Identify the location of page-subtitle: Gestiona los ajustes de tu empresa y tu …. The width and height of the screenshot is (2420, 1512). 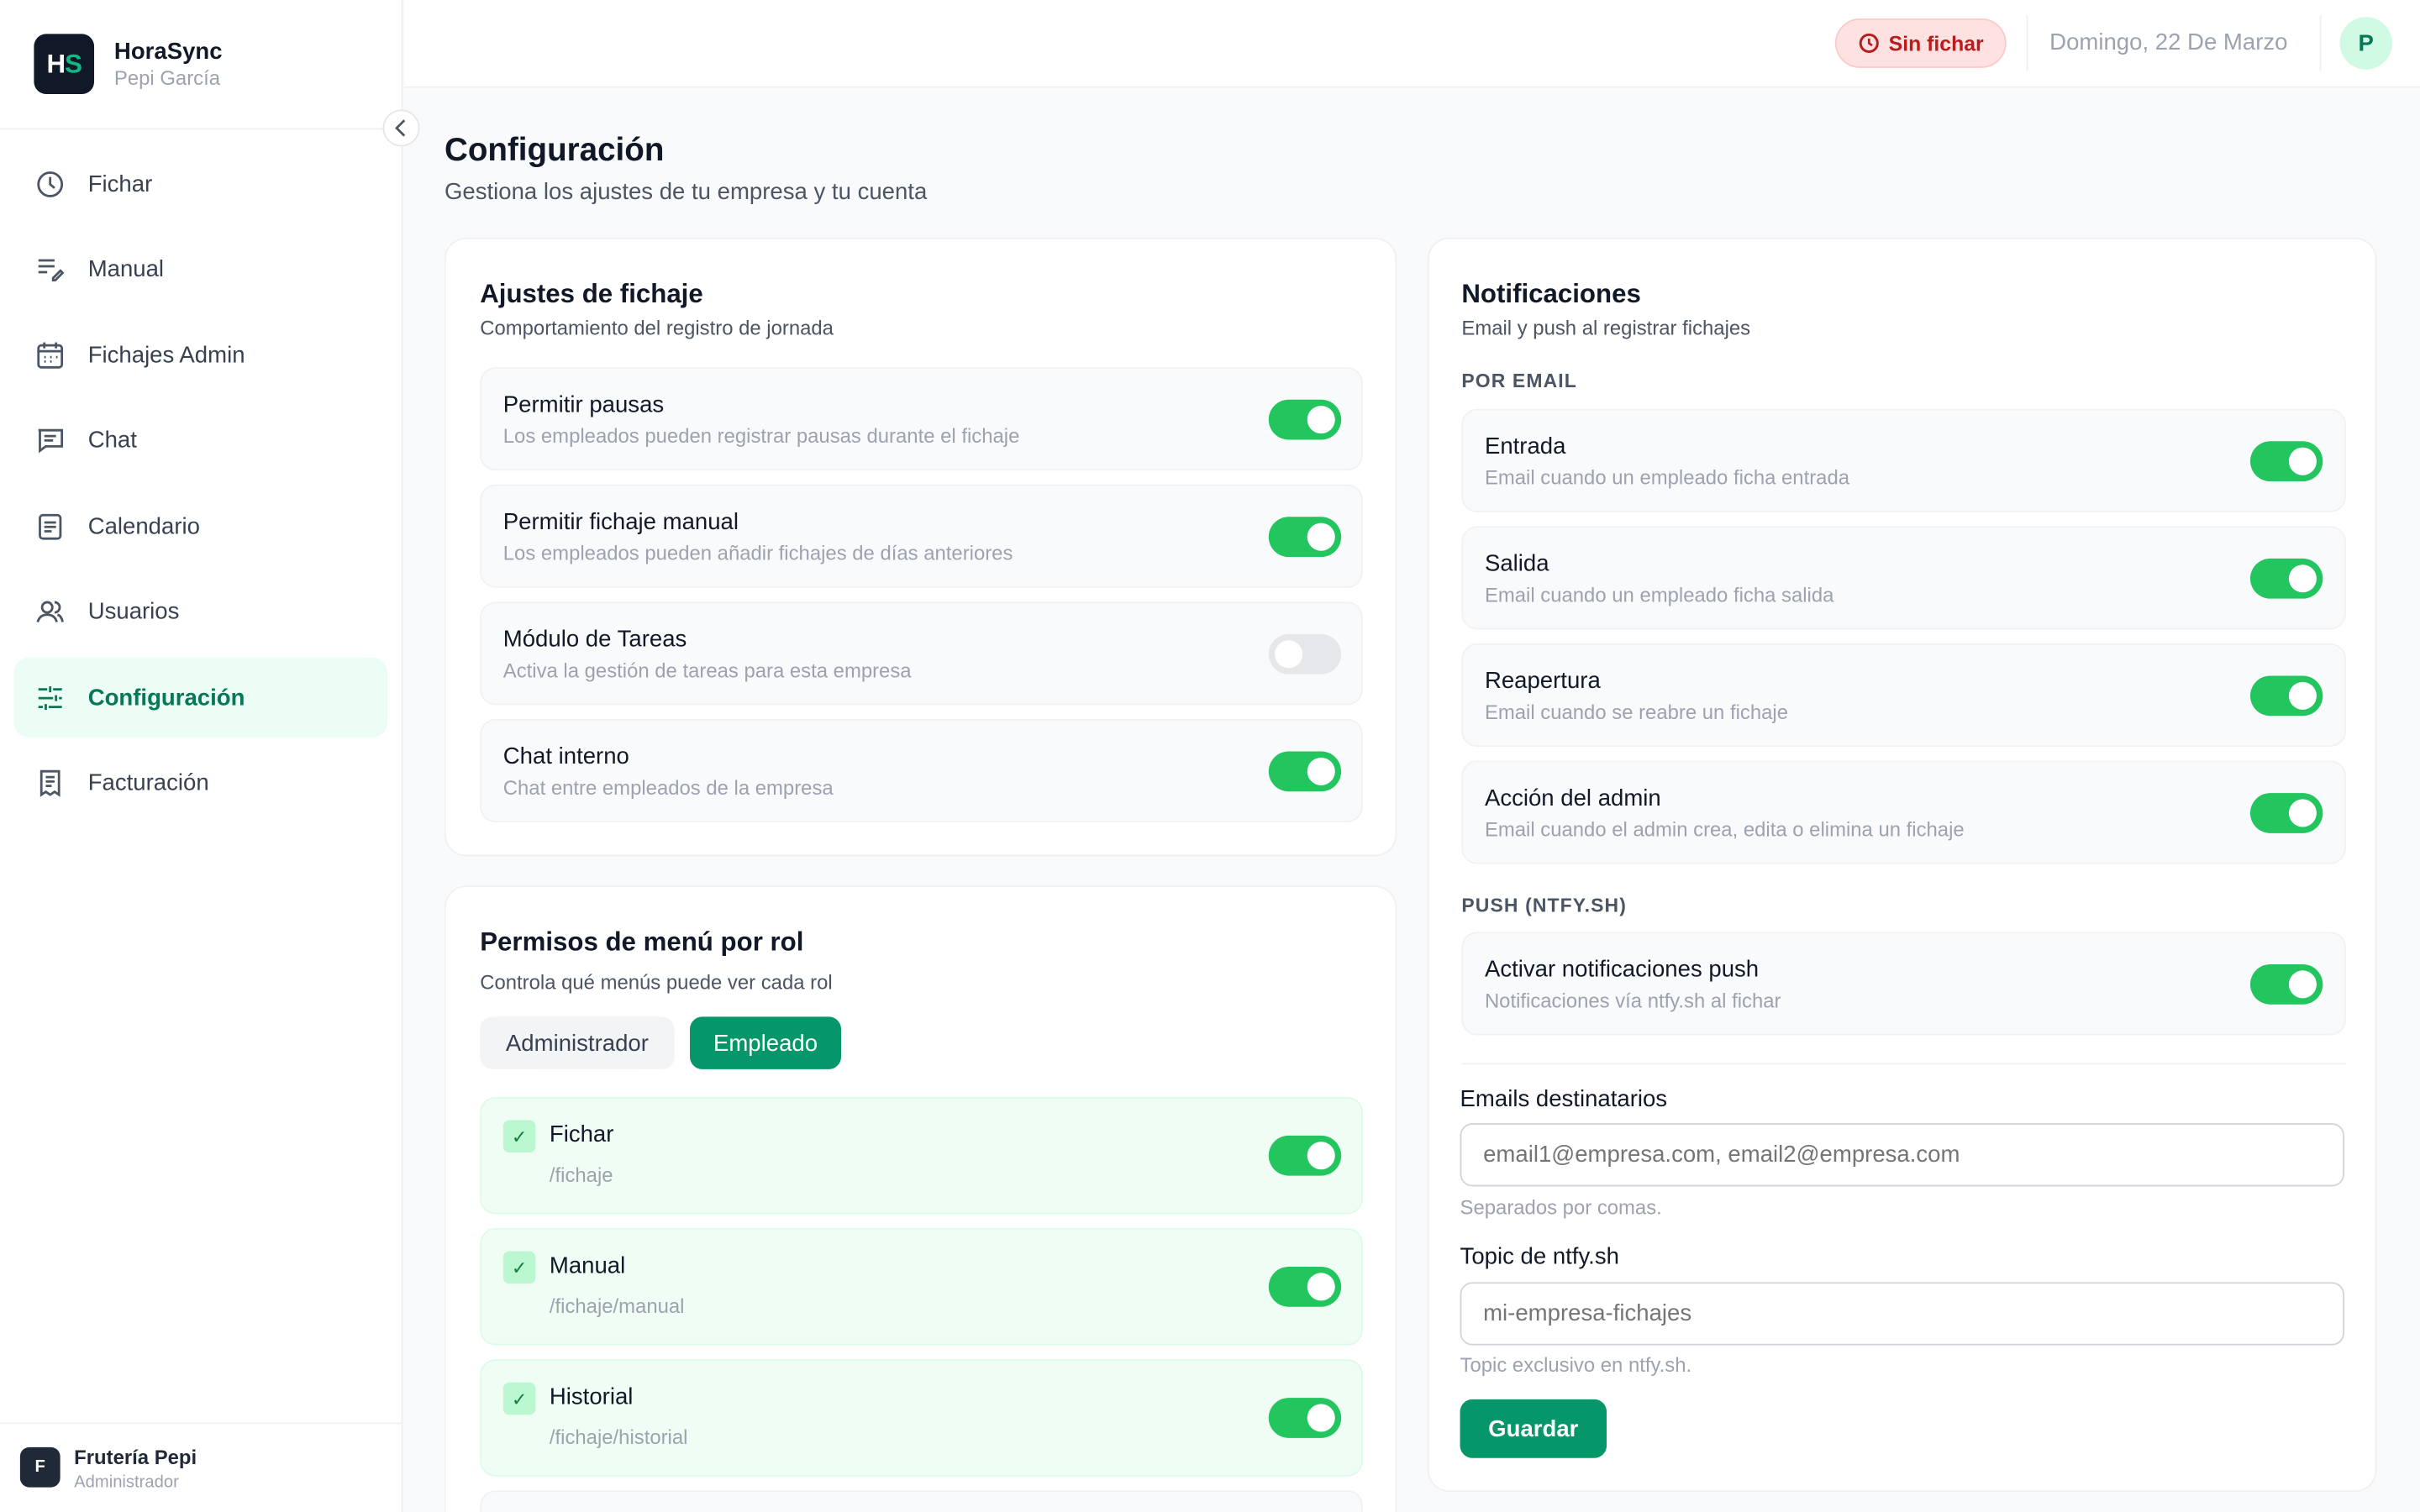
(686, 192).